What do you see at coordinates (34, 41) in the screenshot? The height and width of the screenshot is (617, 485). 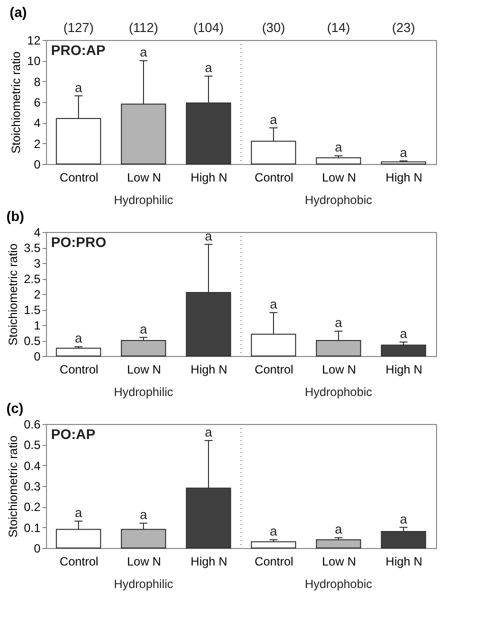 I see `y-tick-label: 12` at bounding box center [34, 41].